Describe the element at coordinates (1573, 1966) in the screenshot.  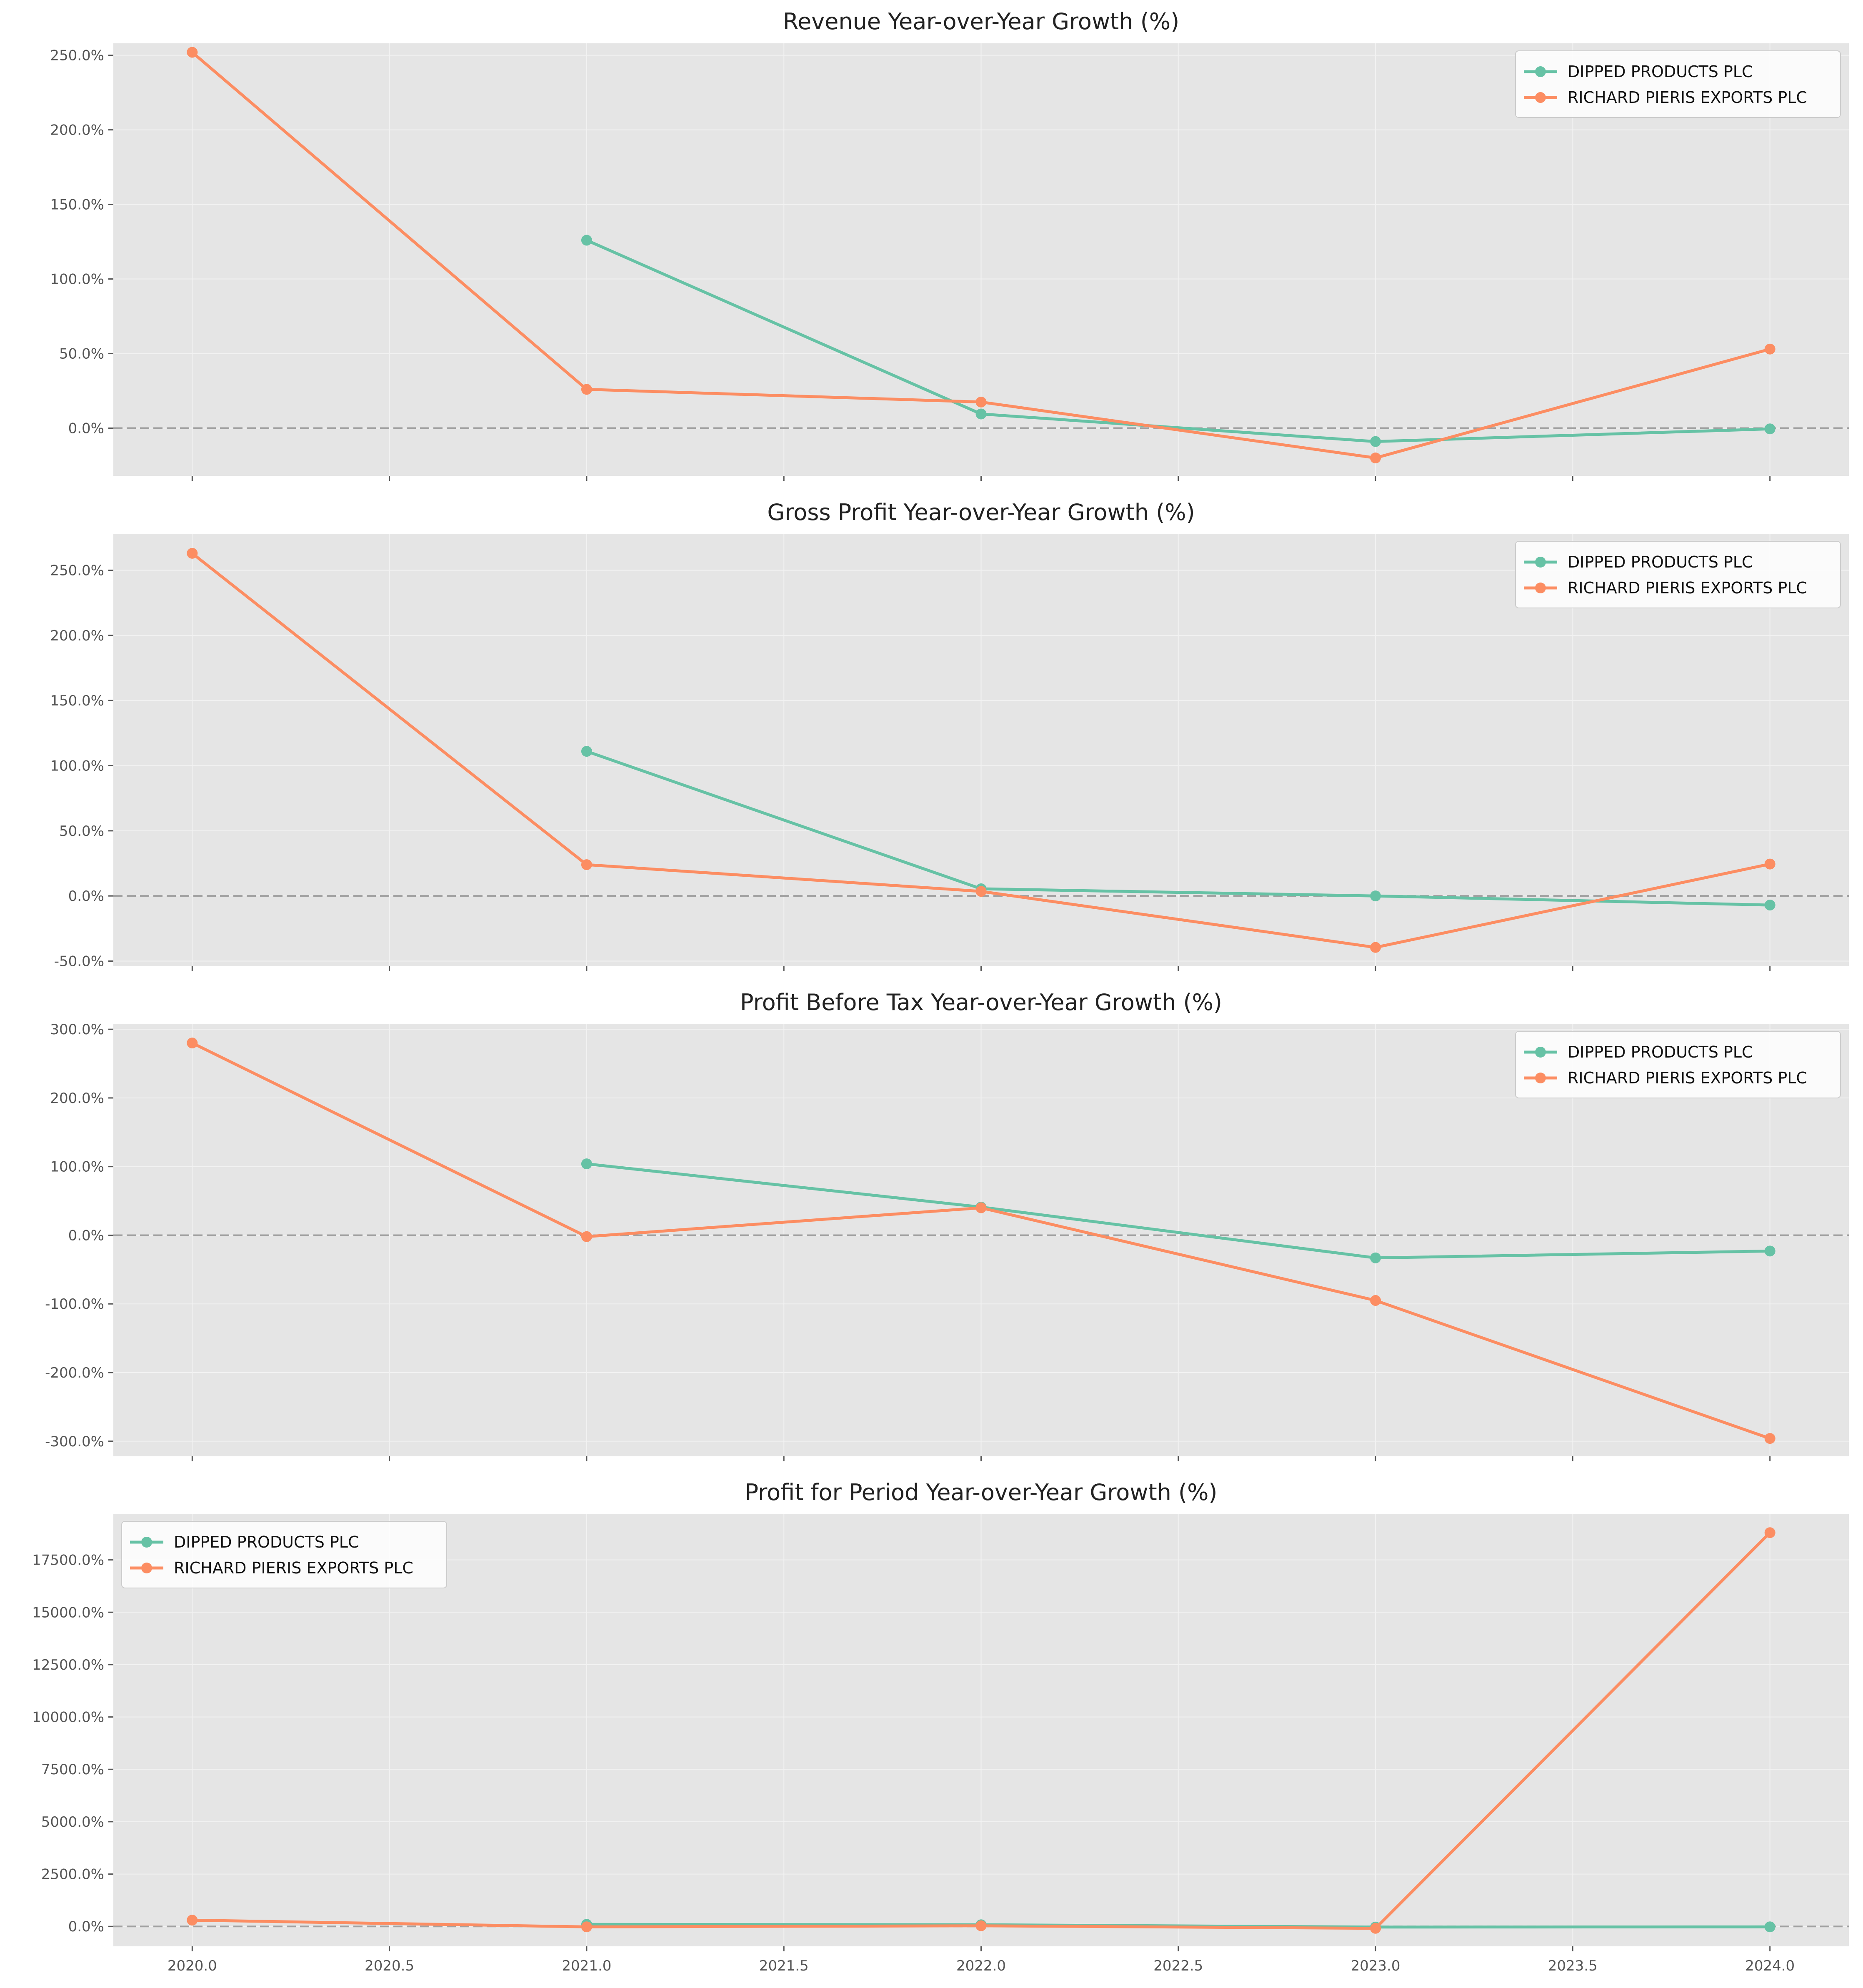
I see `x-tick-label: 2023.5` at that location.